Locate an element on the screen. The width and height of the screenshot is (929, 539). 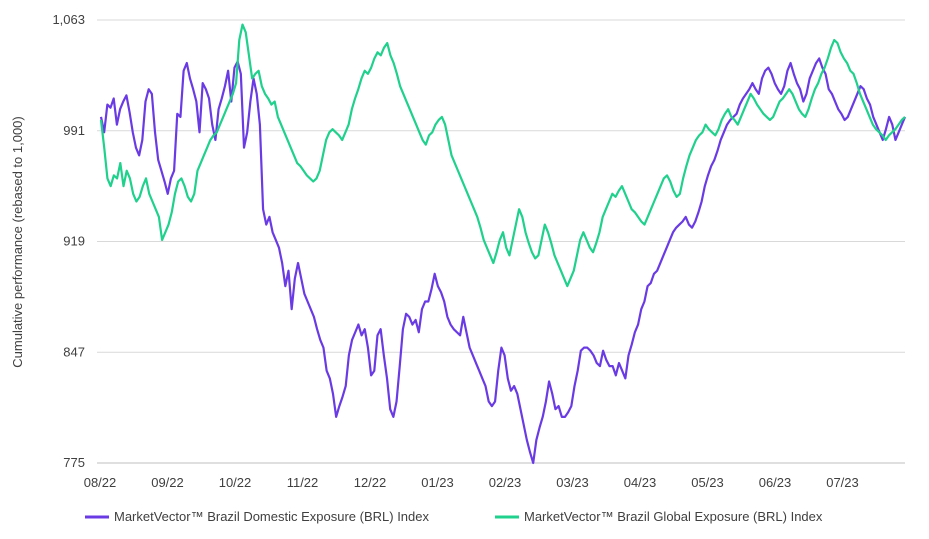
x-tick-label: 11/22 is located at coordinates (303, 482).